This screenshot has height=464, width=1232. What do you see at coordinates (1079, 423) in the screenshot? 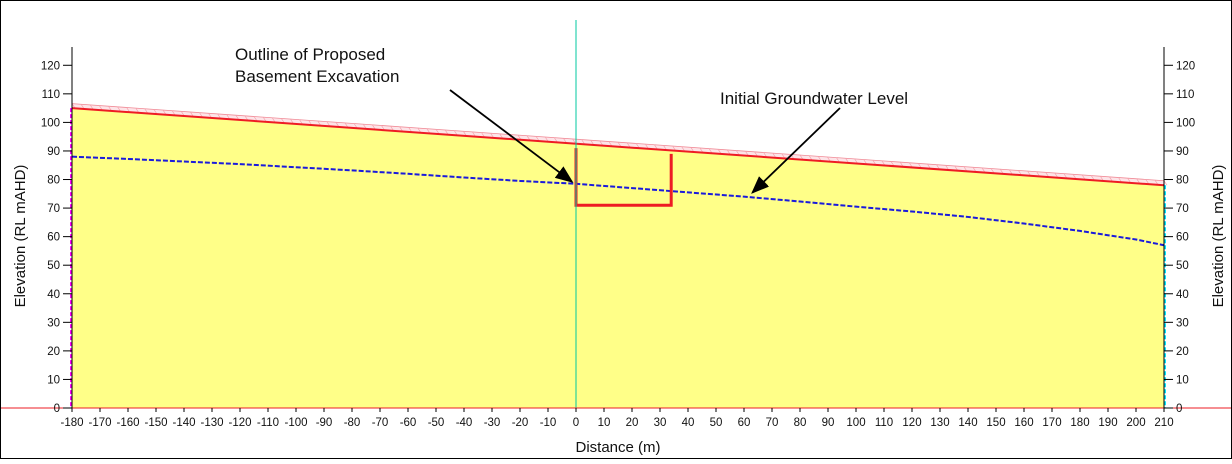
I see `x-tick-label: 180` at bounding box center [1079, 423].